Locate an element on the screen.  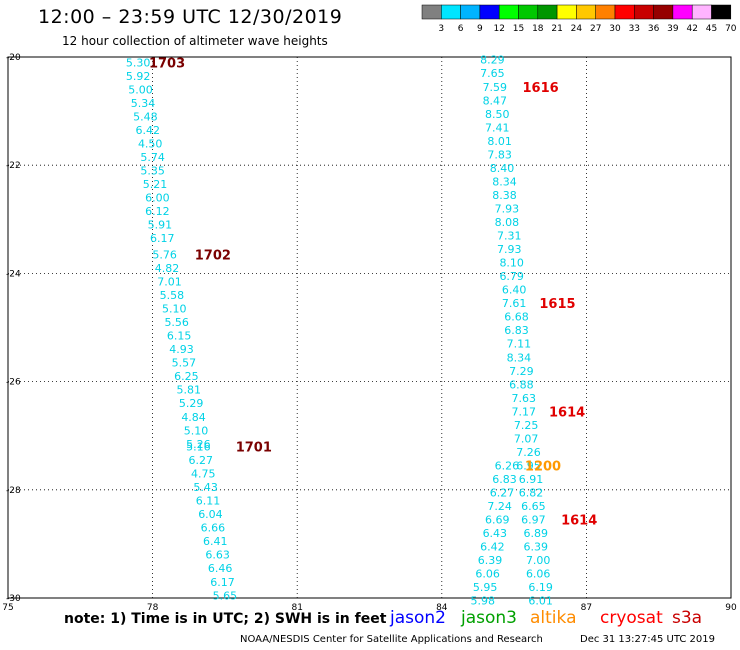
wave-height-label: 7.65 is located at coordinates (492, 73).